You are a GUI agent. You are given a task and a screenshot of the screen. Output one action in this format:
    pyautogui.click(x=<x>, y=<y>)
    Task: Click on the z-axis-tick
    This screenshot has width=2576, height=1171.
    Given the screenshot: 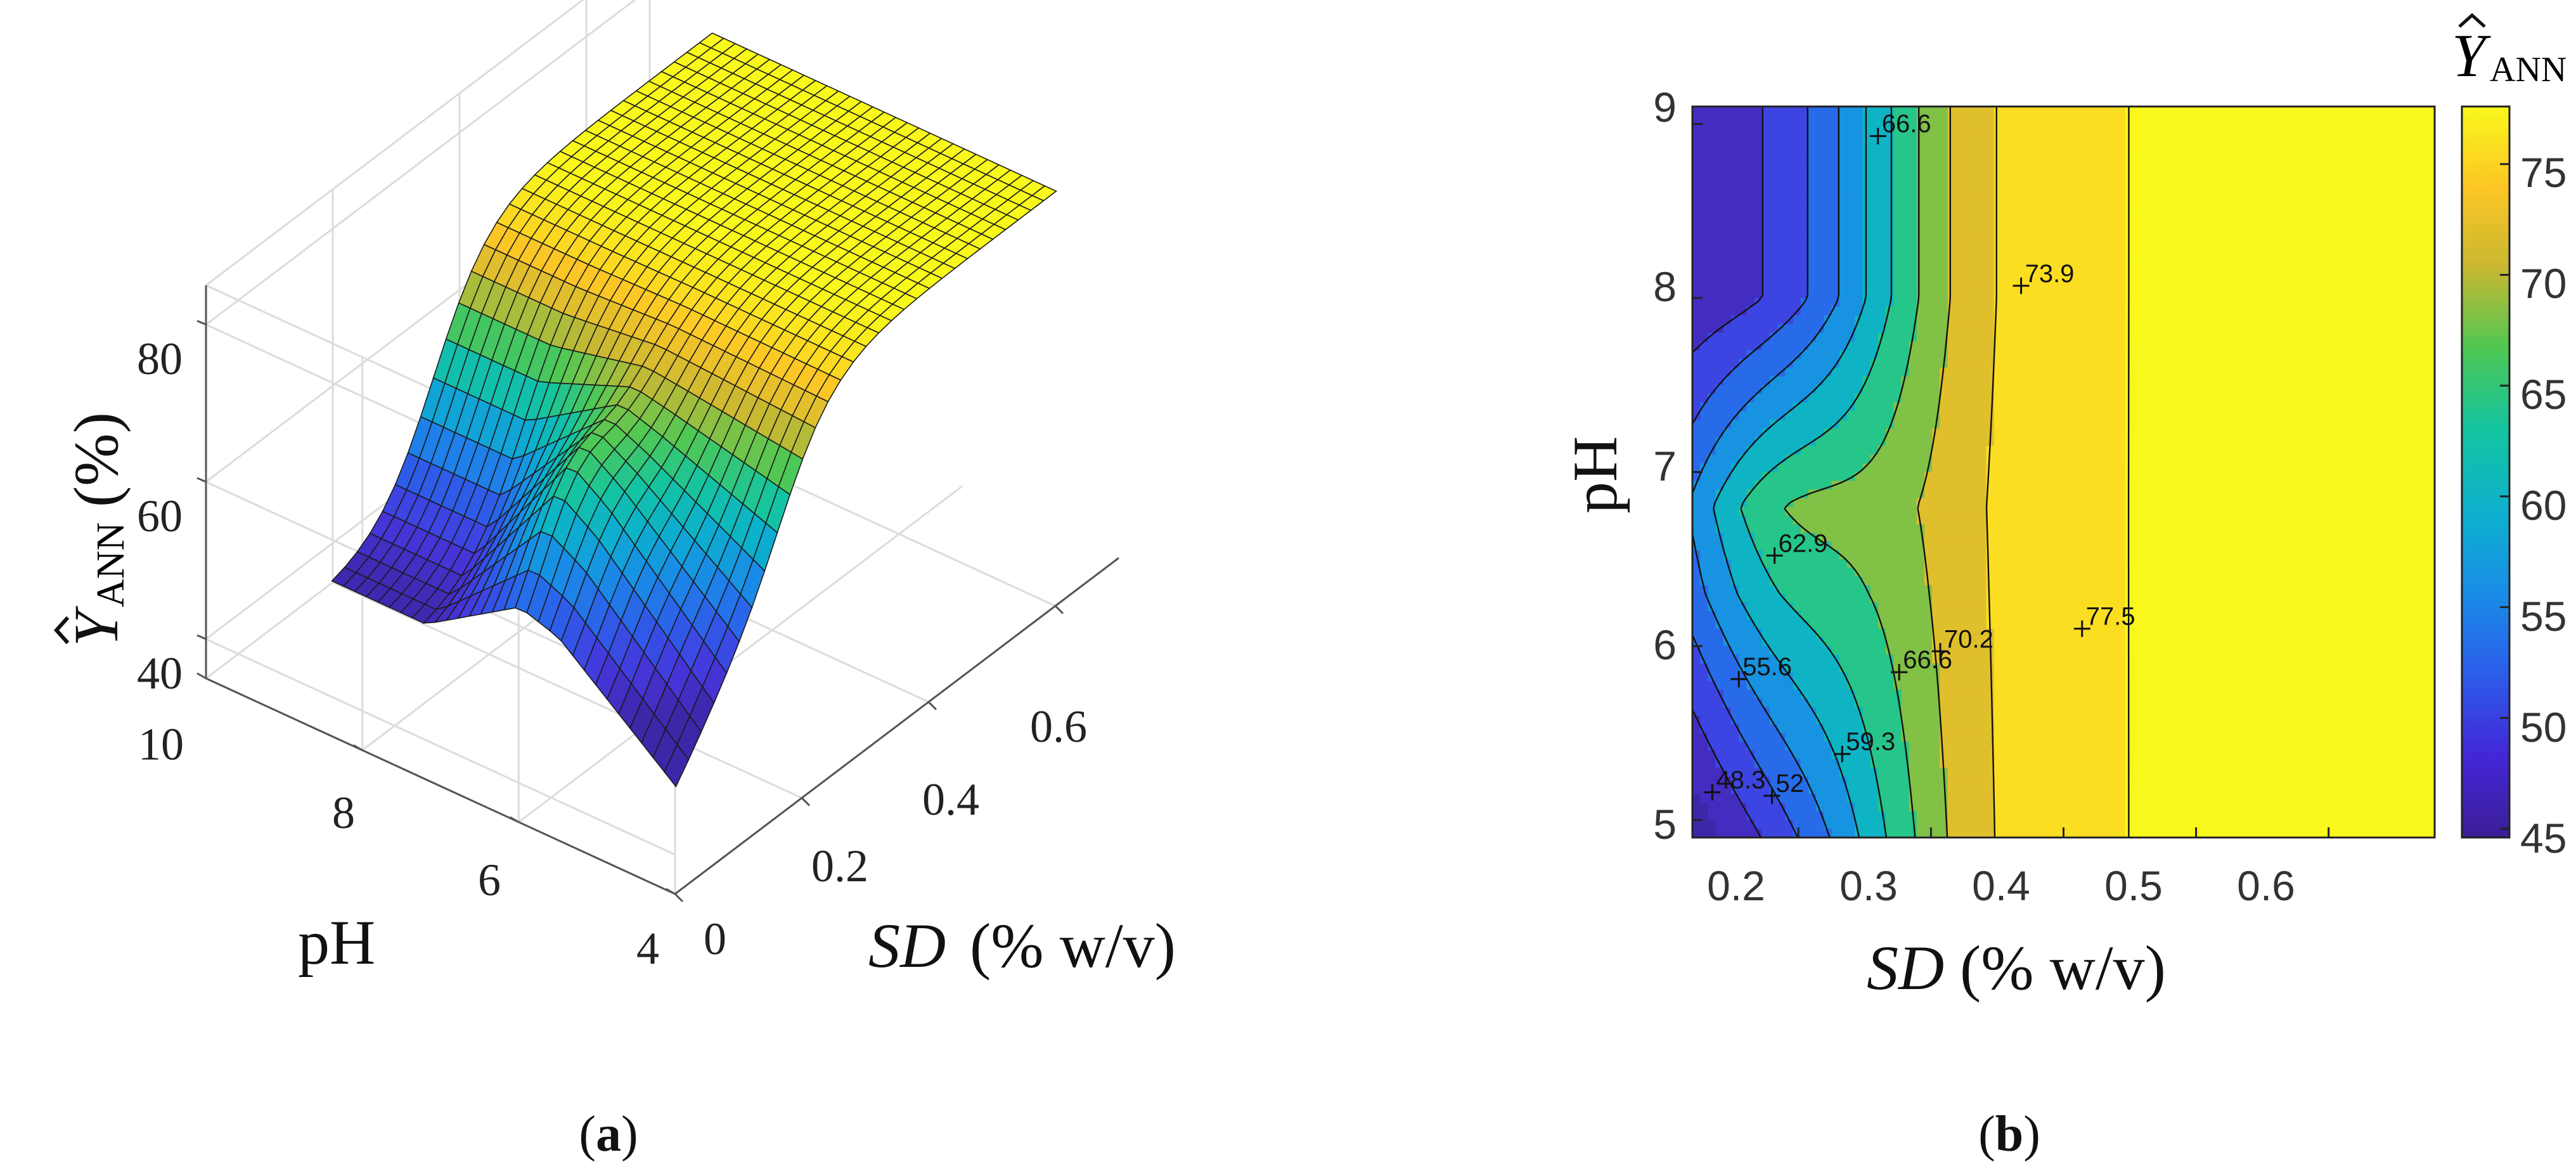 What is the action you would take?
    pyautogui.click(x=201, y=480)
    